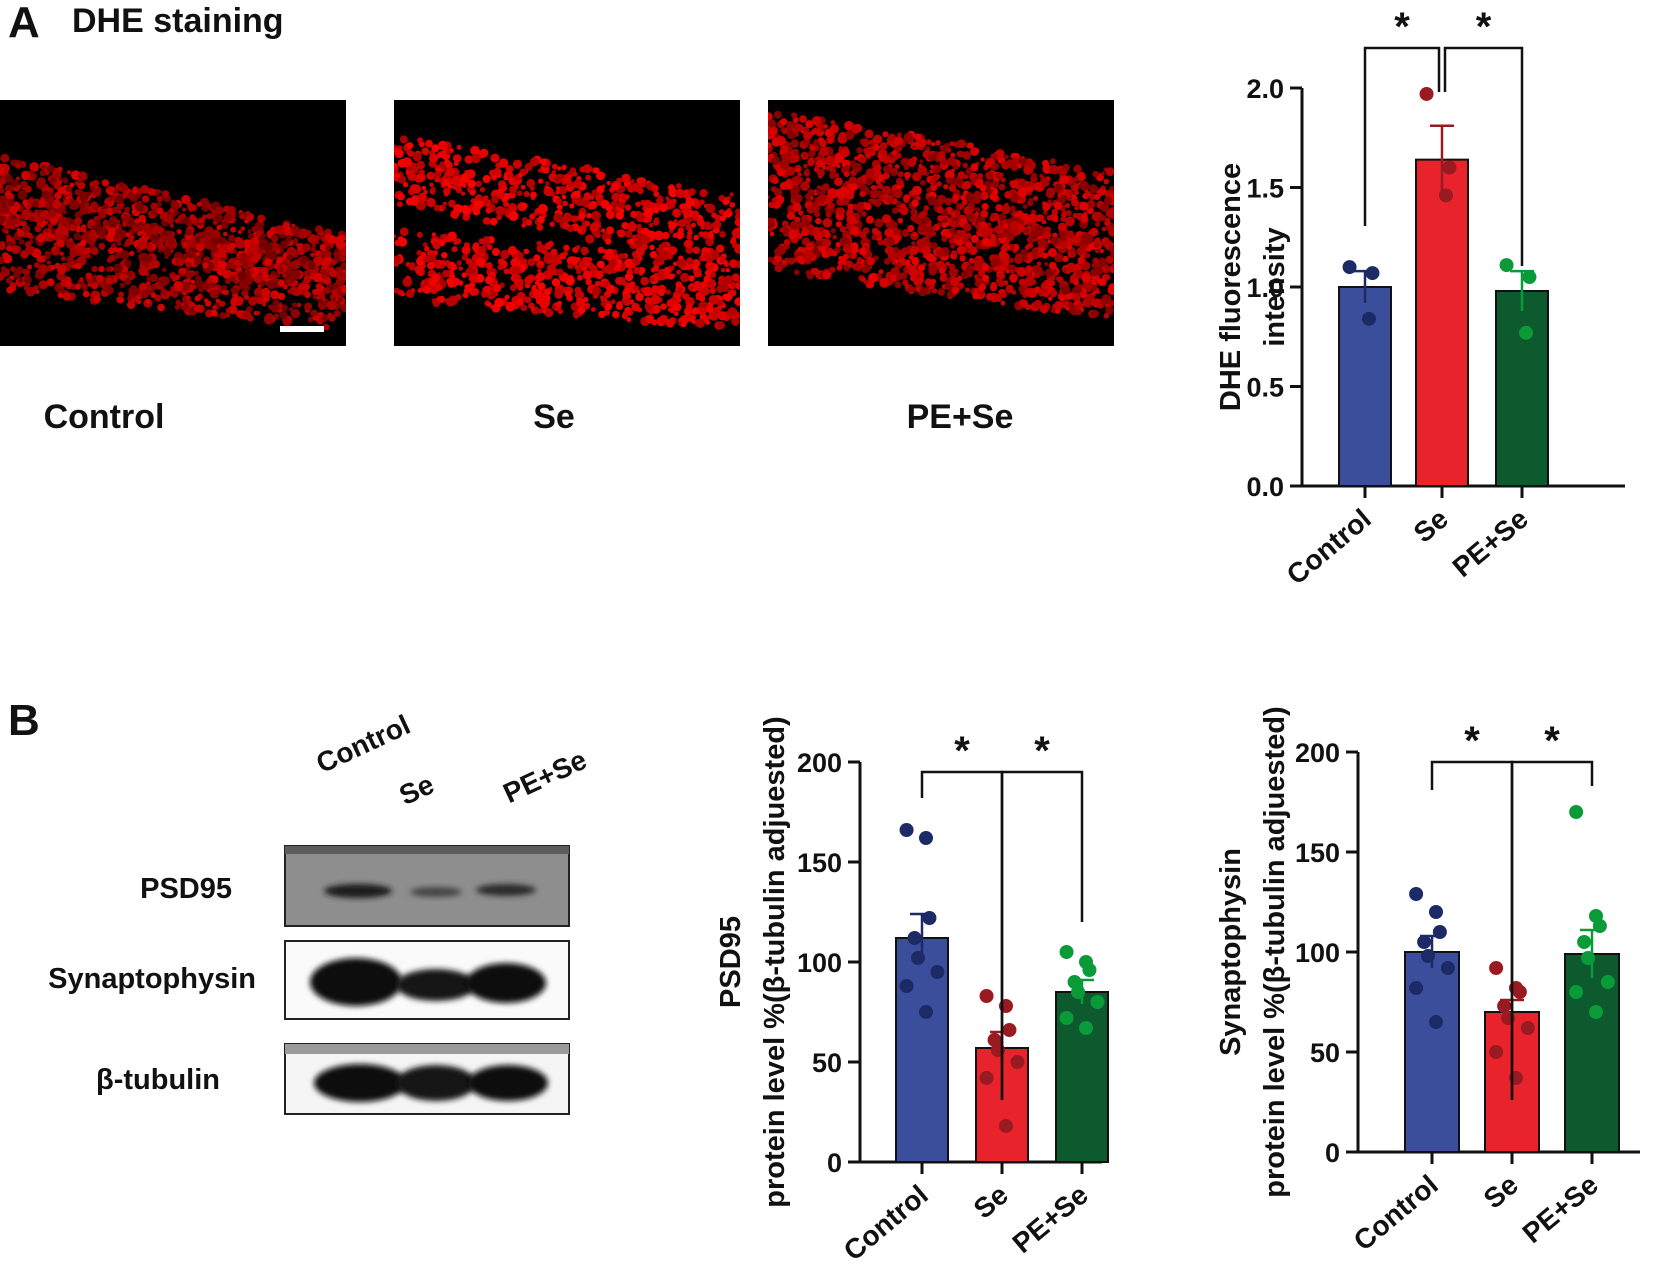 This screenshot has height=1280, width=1653. What do you see at coordinates (1050, 1219) in the screenshot?
I see `psd95-xtick-label-2: PE+Se` at bounding box center [1050, 1219].